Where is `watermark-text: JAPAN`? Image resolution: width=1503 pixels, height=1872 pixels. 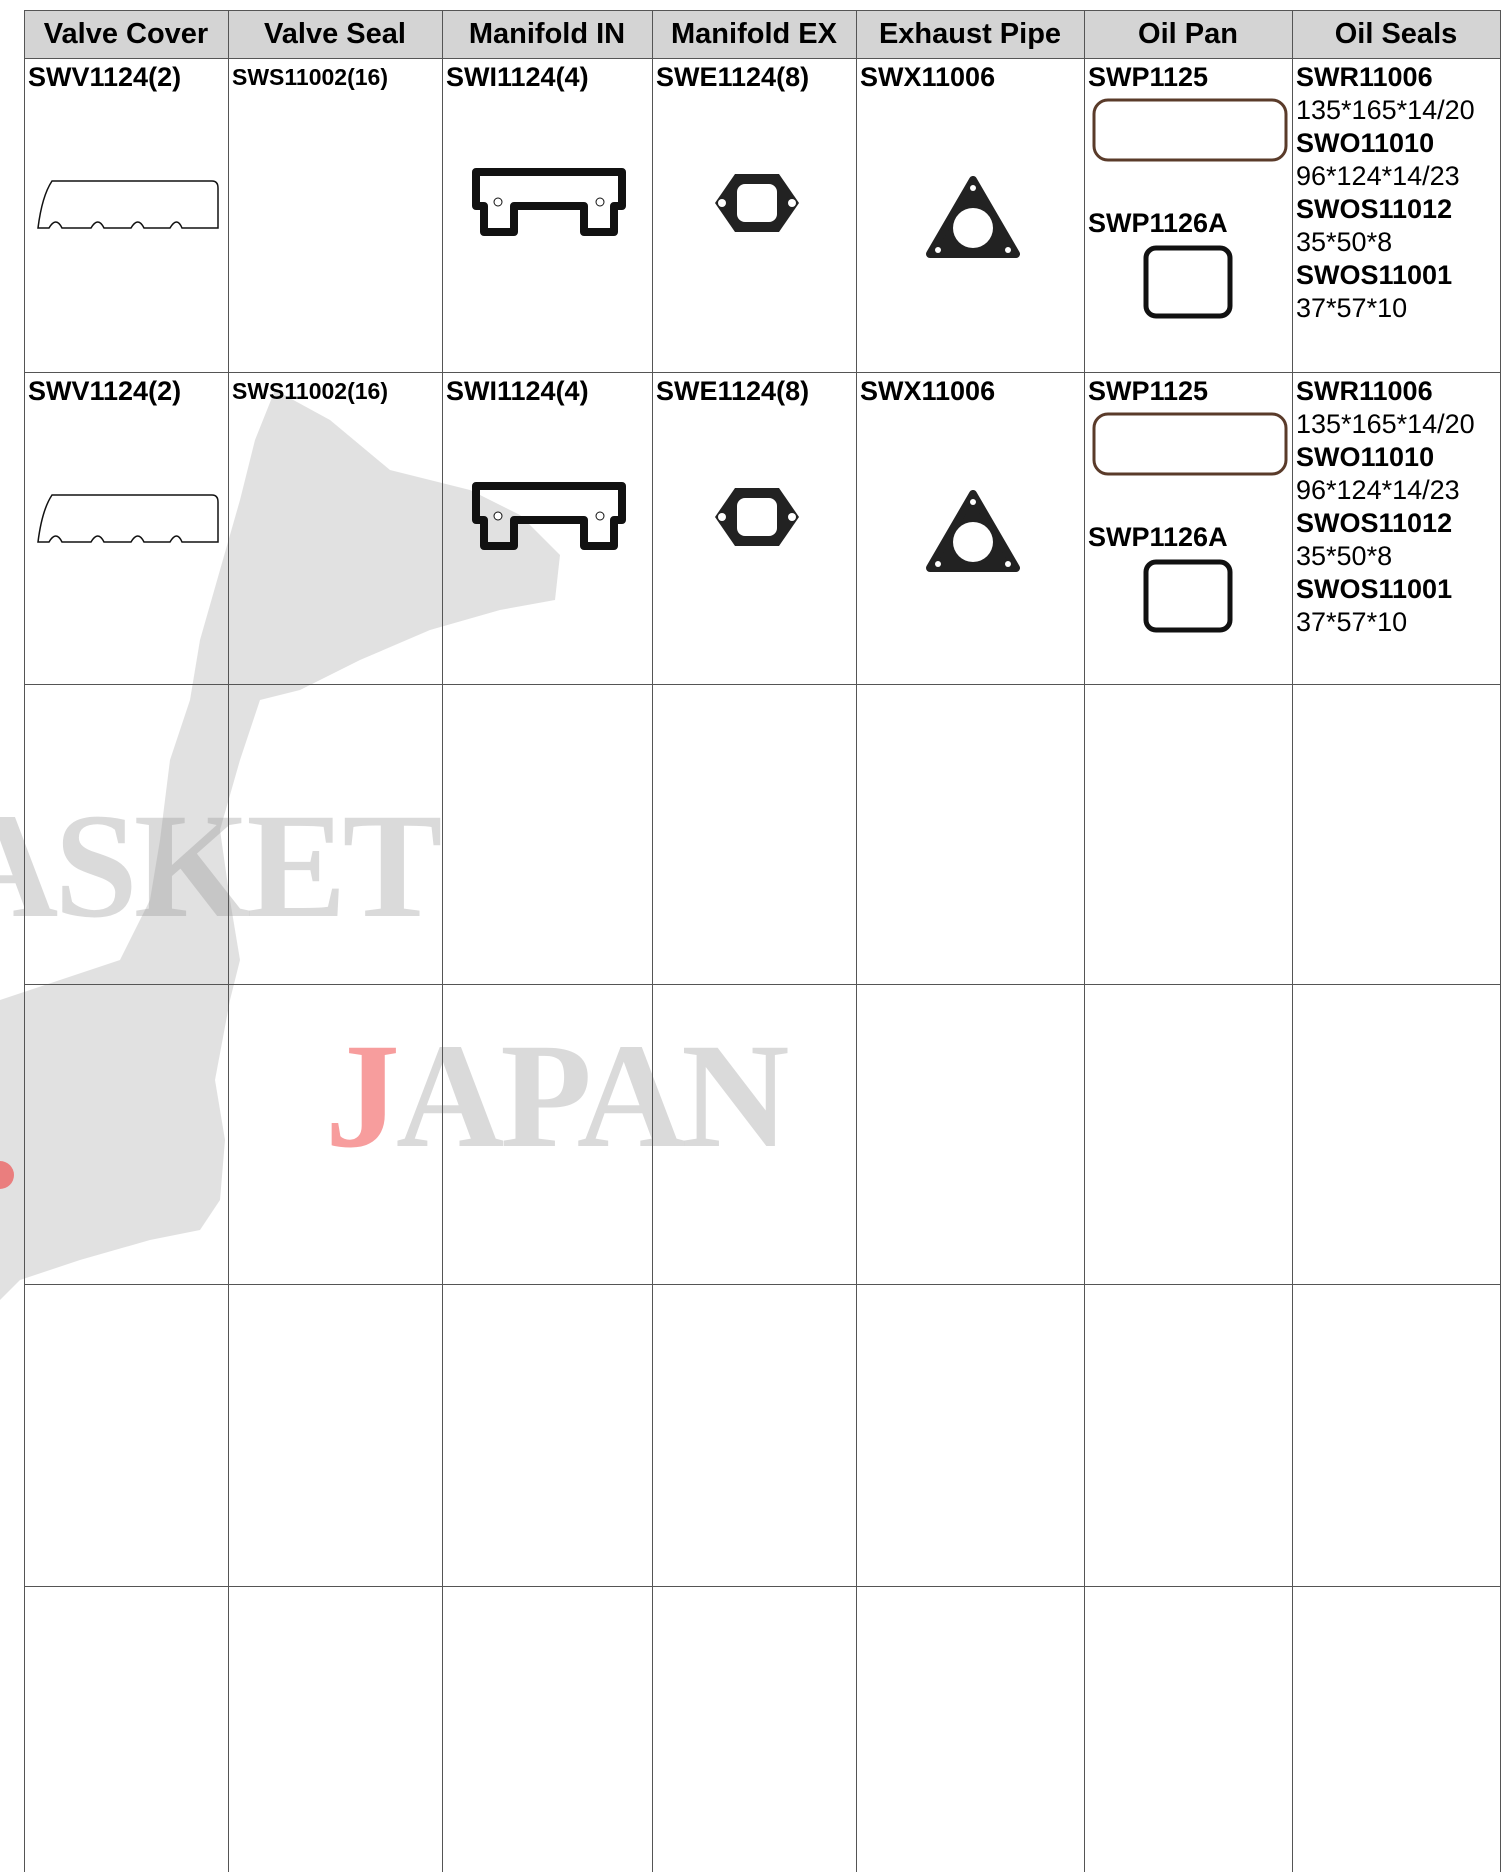
watermark-text: JAPAN is located at coordinates (557, 1096).